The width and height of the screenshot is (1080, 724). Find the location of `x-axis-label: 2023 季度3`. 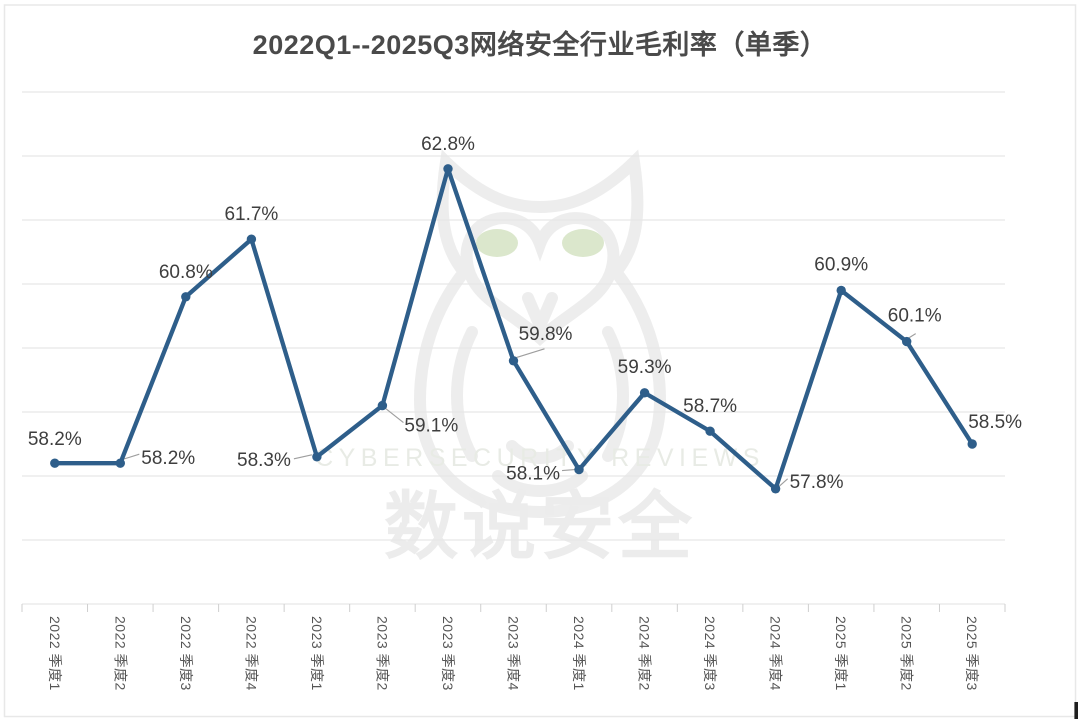

x-axis-label: 2023 季度3 is located at coordinates (448, 653).